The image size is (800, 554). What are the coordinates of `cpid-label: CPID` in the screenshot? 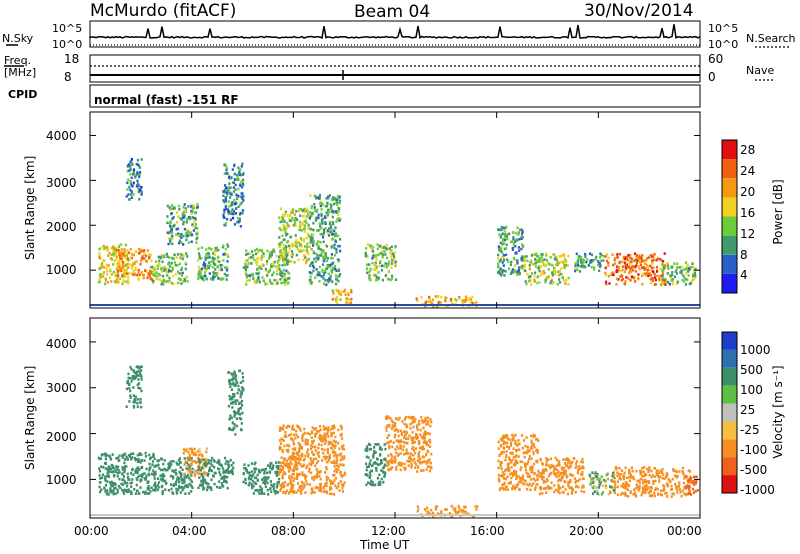 It's located at (23, 94).